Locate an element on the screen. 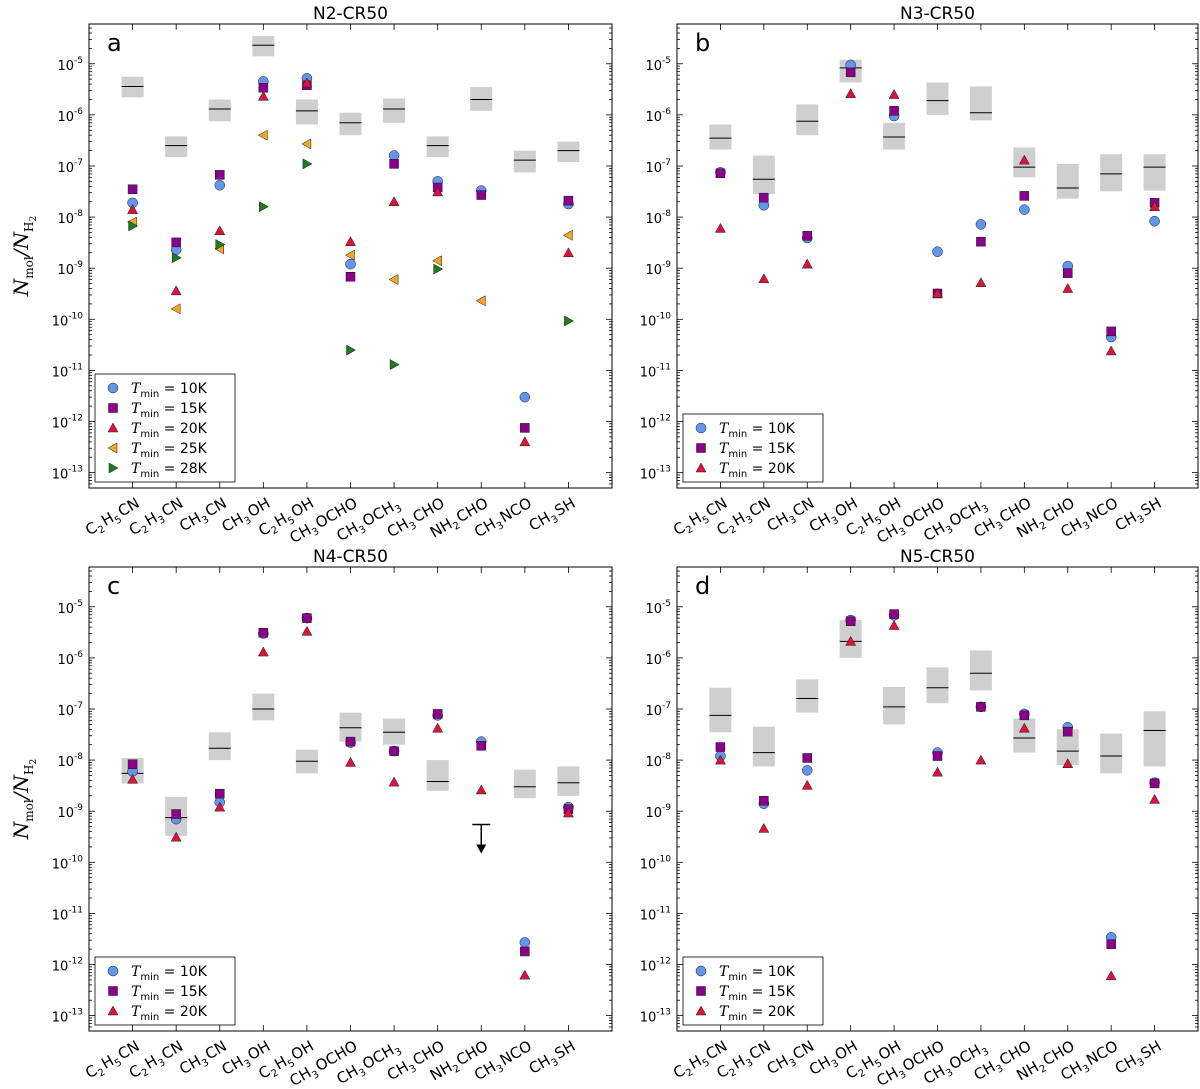 The height and width of the screenshot is (1089, 1200). y-tick-label: 10⁻⁶ is located at coordinates (70, 659).